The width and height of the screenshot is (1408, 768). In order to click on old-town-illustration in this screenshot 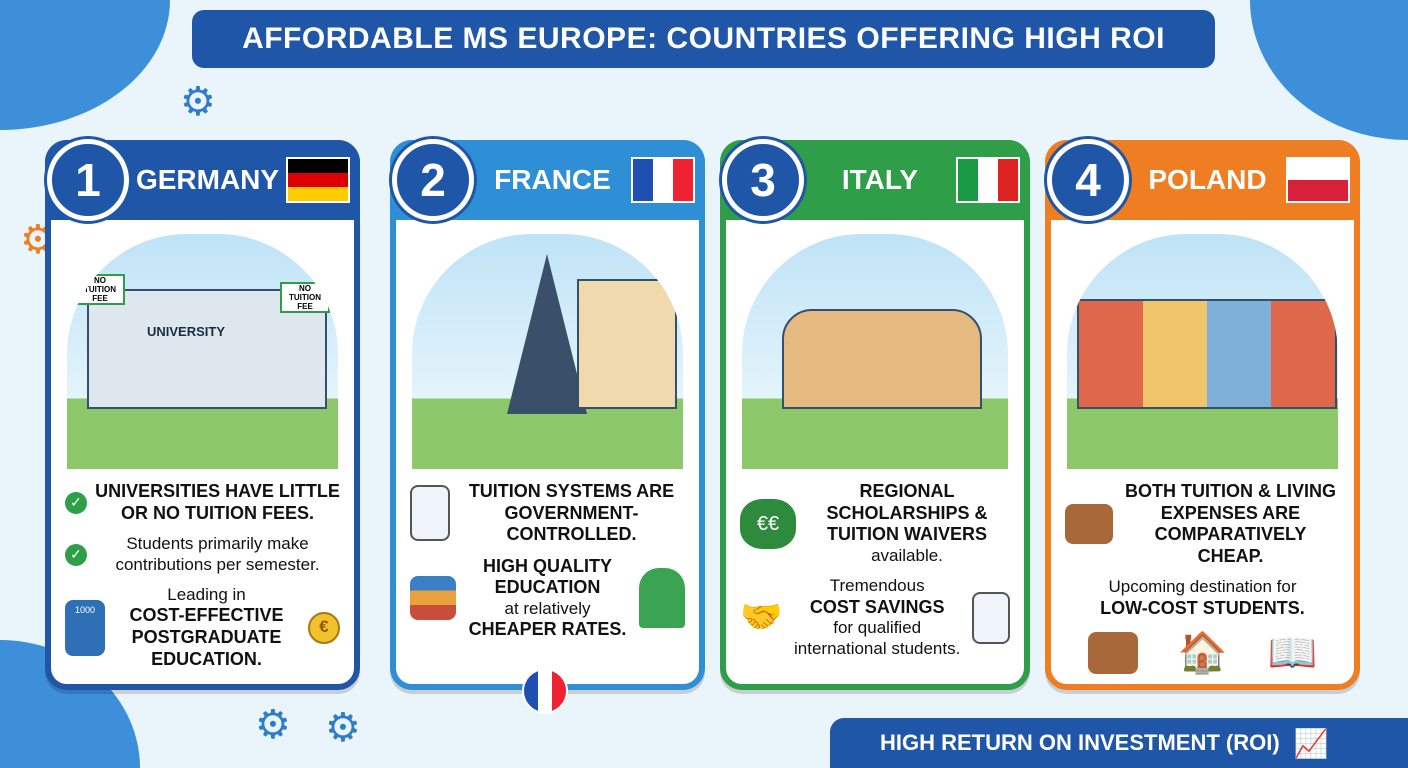, I will do `click(1202, 351)`.